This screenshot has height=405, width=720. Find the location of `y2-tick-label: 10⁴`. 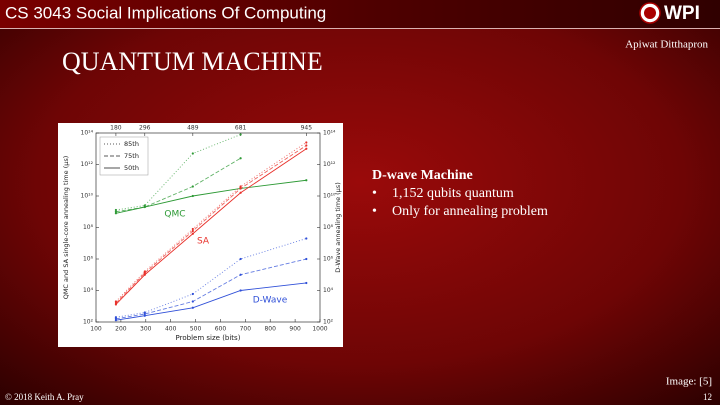

y2-tick-label: 10⁴ is located at coordinates (328, 290).